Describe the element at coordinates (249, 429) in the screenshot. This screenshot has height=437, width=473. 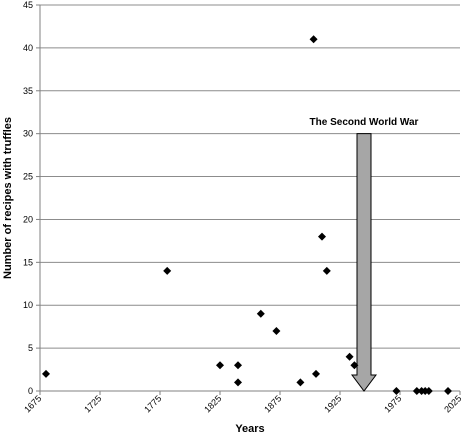
I see `x-axis-title: Years` at that location.